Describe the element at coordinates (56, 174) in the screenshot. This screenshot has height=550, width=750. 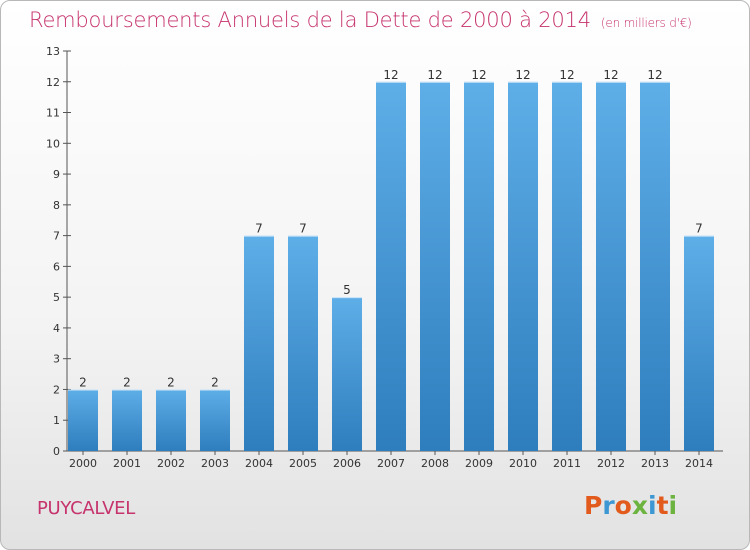
I see `y-tick-label: 9` at that location.